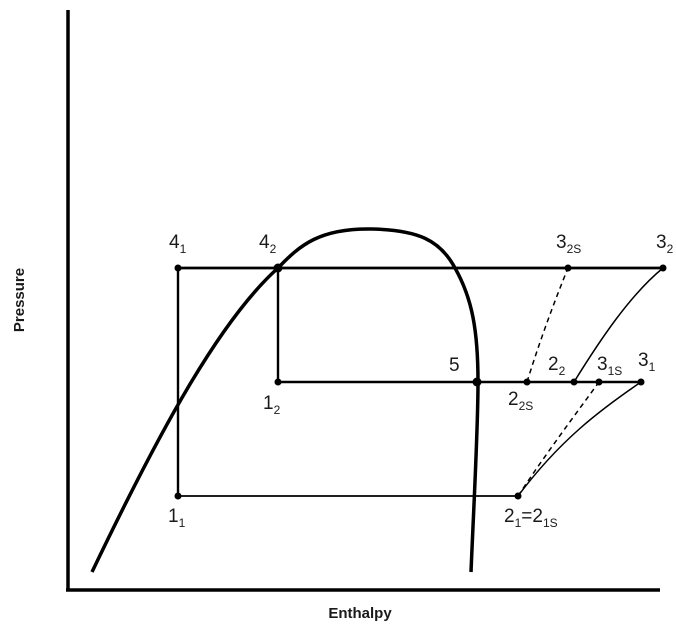 This screenshot has width=676, height=631. I want to click on point-3-2s, so click(568, 268).